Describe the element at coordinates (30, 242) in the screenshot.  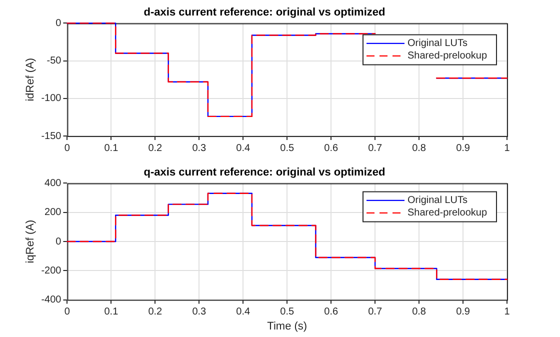
I see `y-axis-title: iqRef (A)` at that location.